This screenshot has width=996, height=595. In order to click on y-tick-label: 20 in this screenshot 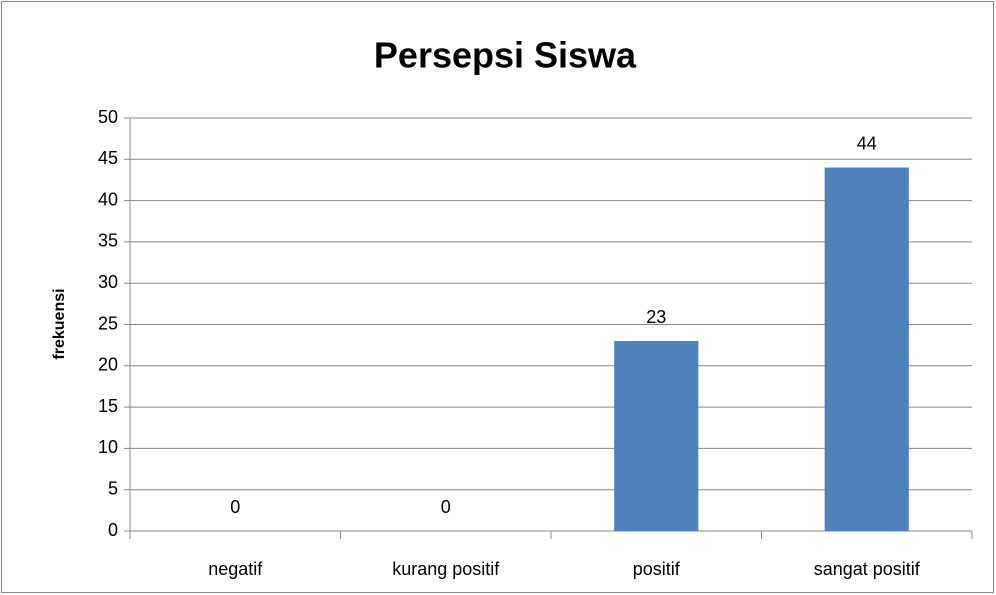, I will do `click(108, 365)`.